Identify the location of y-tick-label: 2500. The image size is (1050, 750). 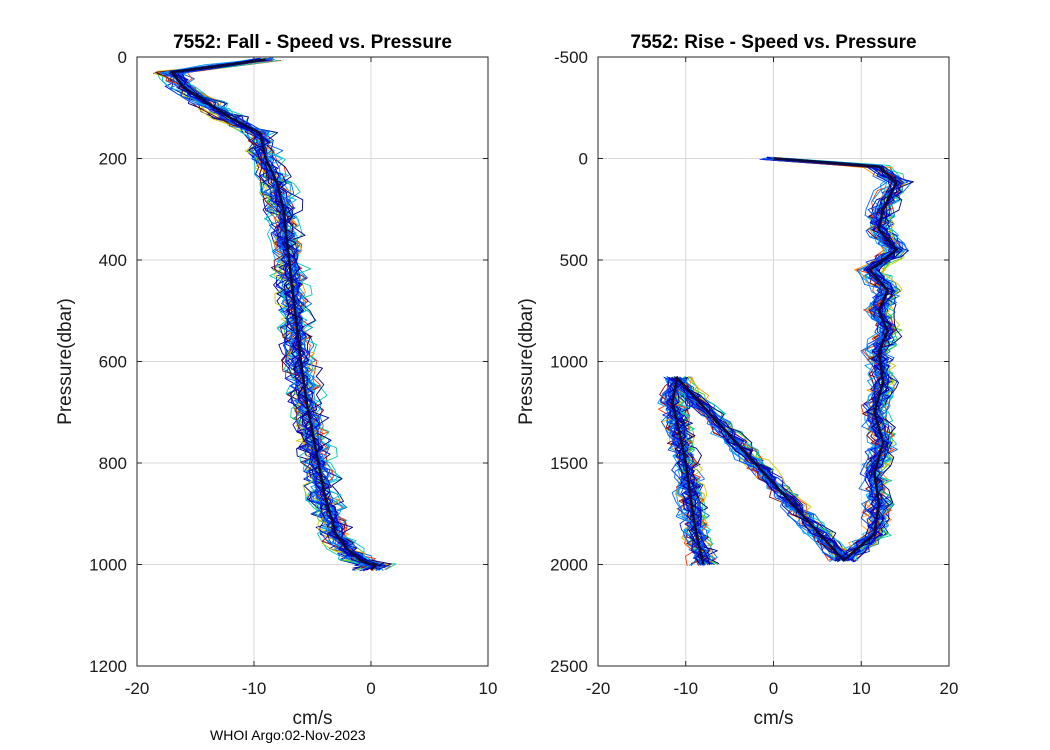
(569, 666).